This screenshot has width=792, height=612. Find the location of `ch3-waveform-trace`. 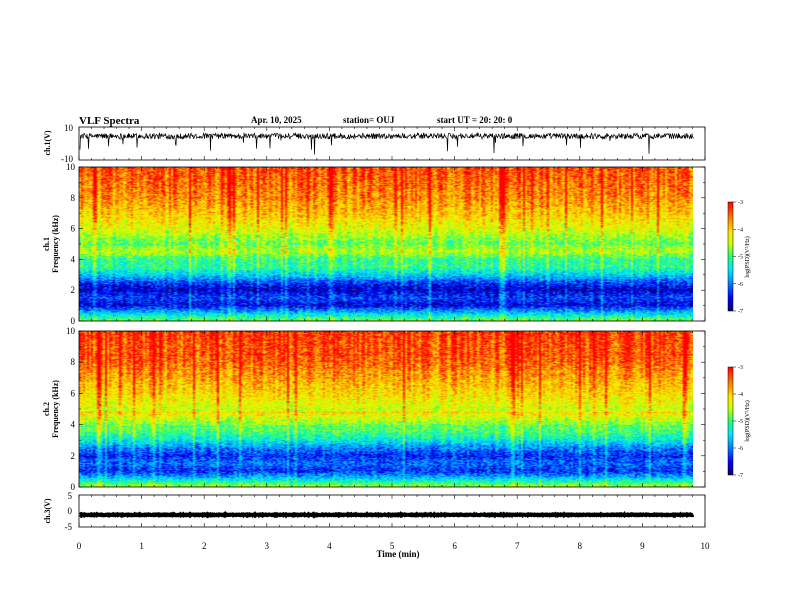

ch3-waveform-trace is located at coordinates (387, 514).